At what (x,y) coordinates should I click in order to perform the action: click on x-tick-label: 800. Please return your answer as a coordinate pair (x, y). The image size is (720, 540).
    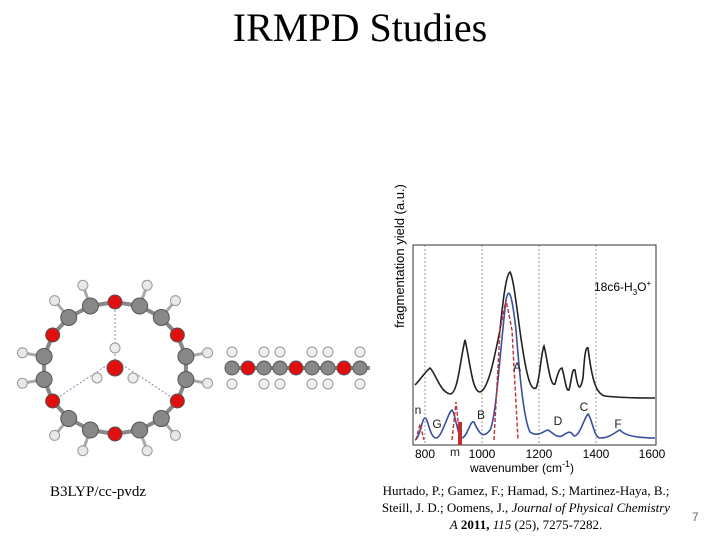
    Looking at the image, I should click on (425, 454).